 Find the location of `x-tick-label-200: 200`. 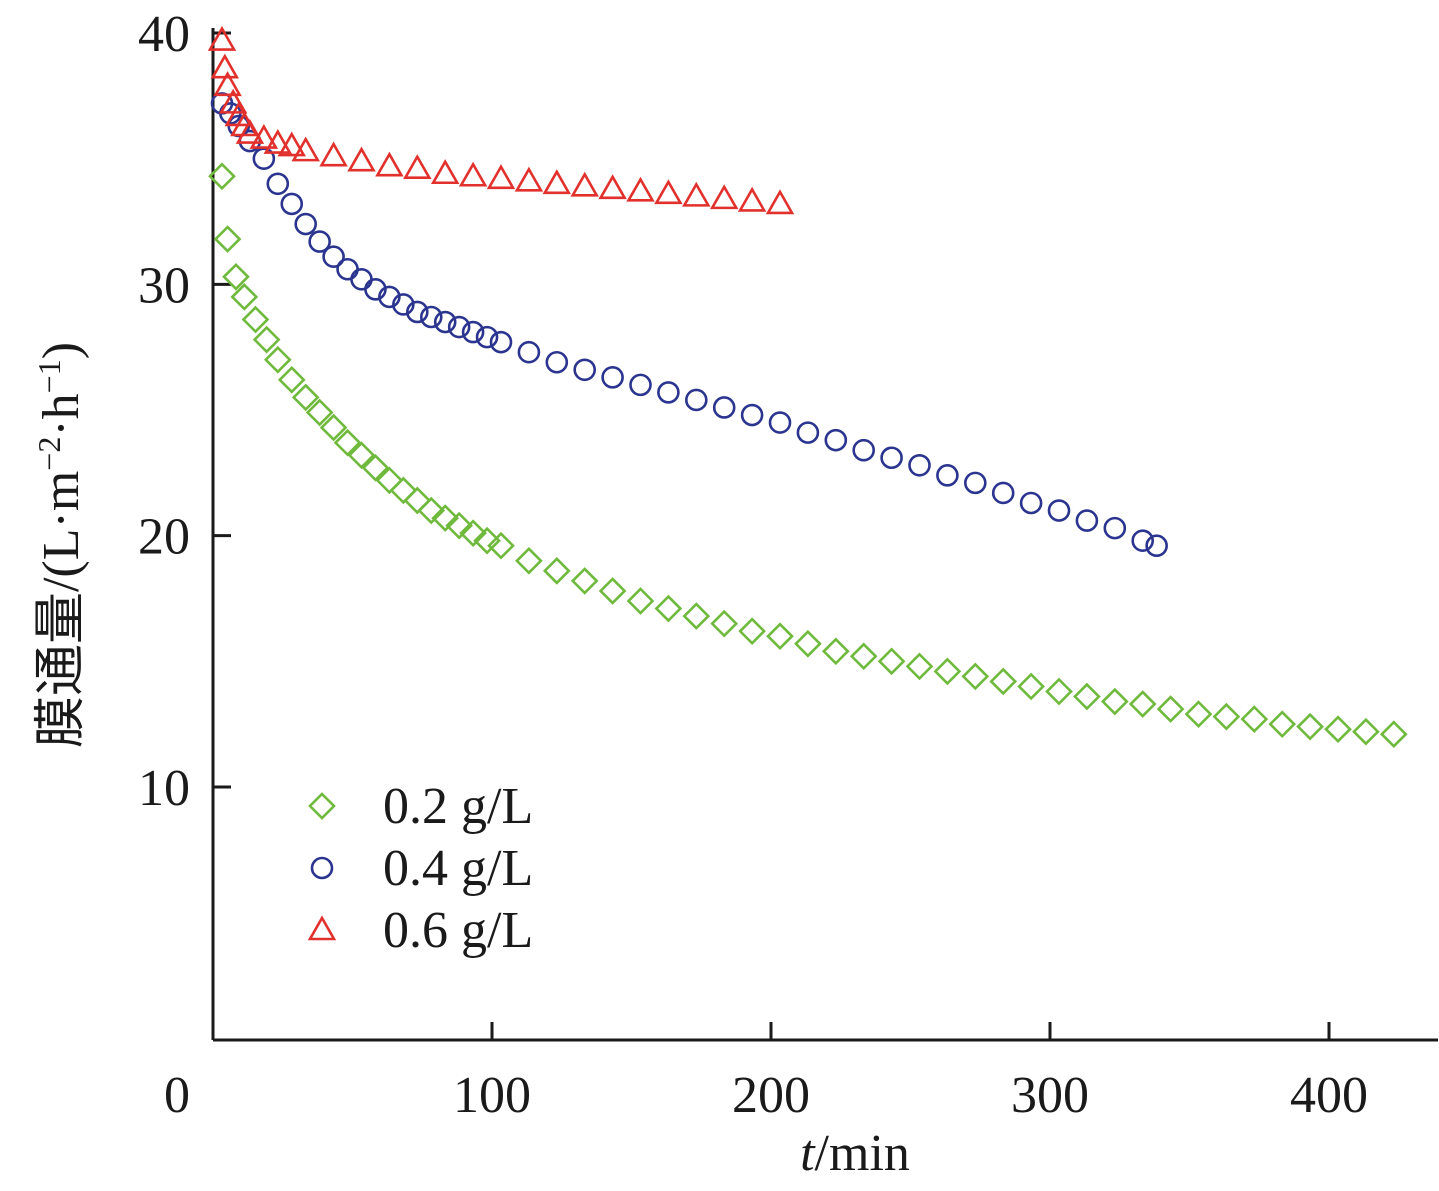

x-tick-label-200: 200 is located at coordinates (771, 1095).